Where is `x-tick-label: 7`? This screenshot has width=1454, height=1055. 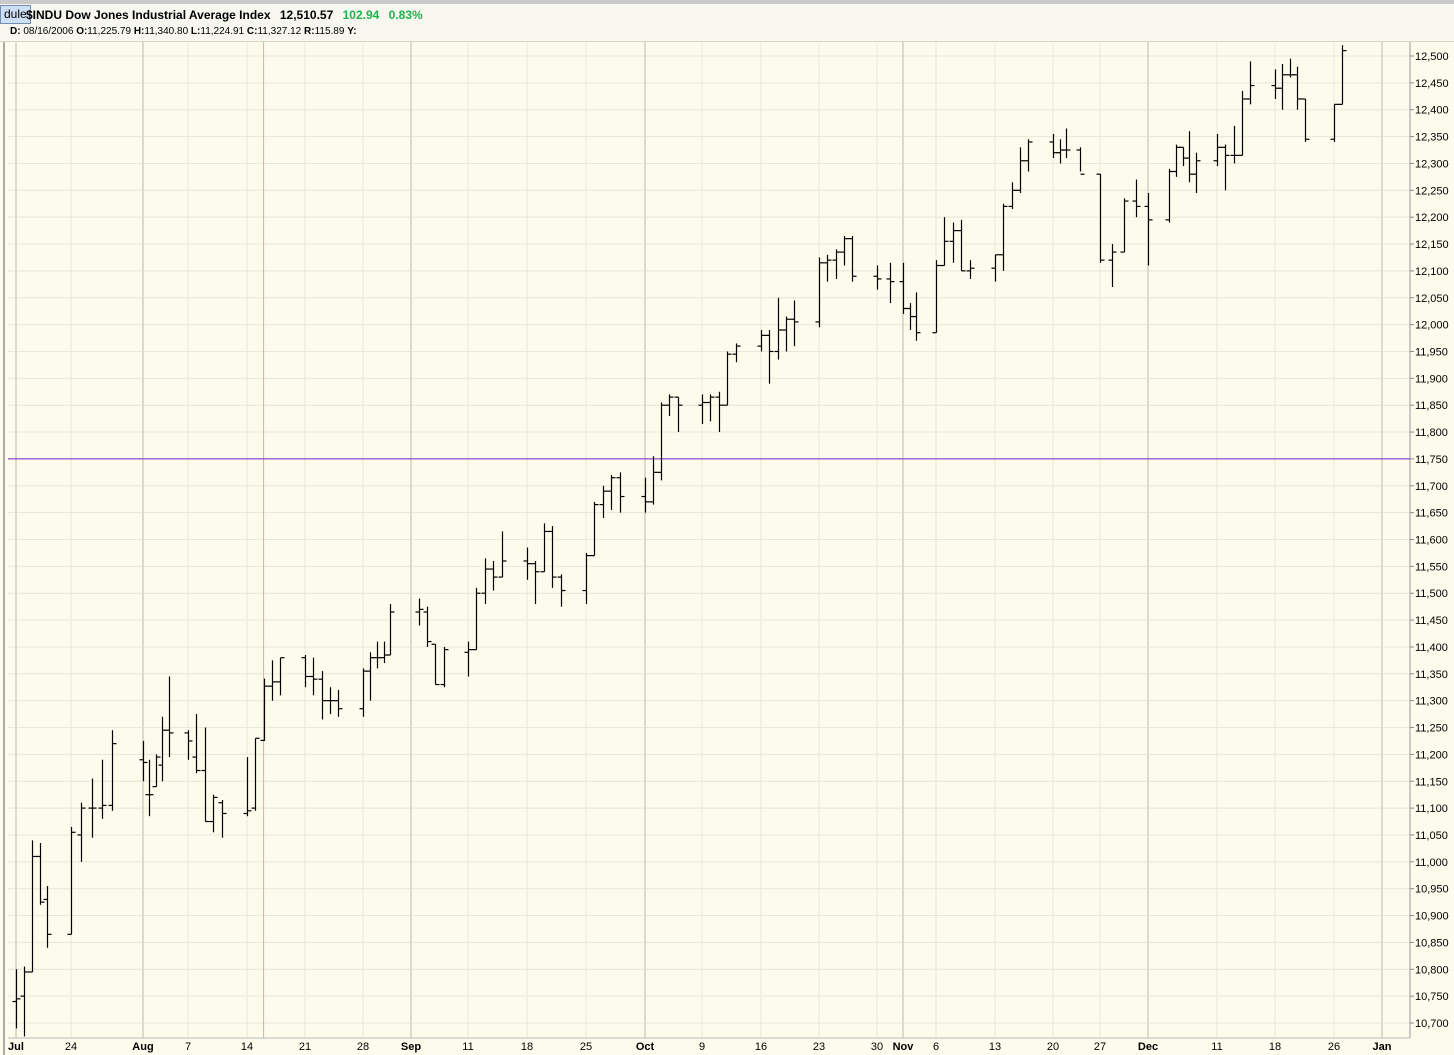
x-tick-label: 7 is located at coordinates (188, 1047).